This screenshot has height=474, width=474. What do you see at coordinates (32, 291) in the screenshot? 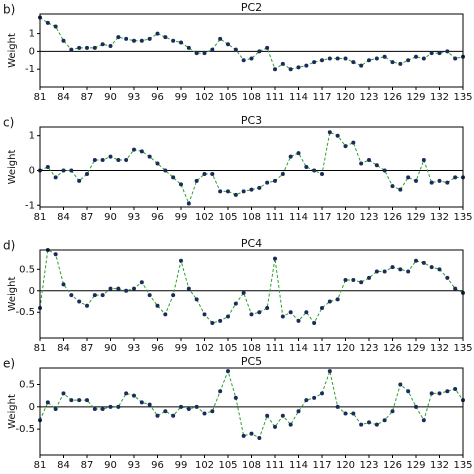
I see `y-tick-label: 0` at bounding box center [32, 291].